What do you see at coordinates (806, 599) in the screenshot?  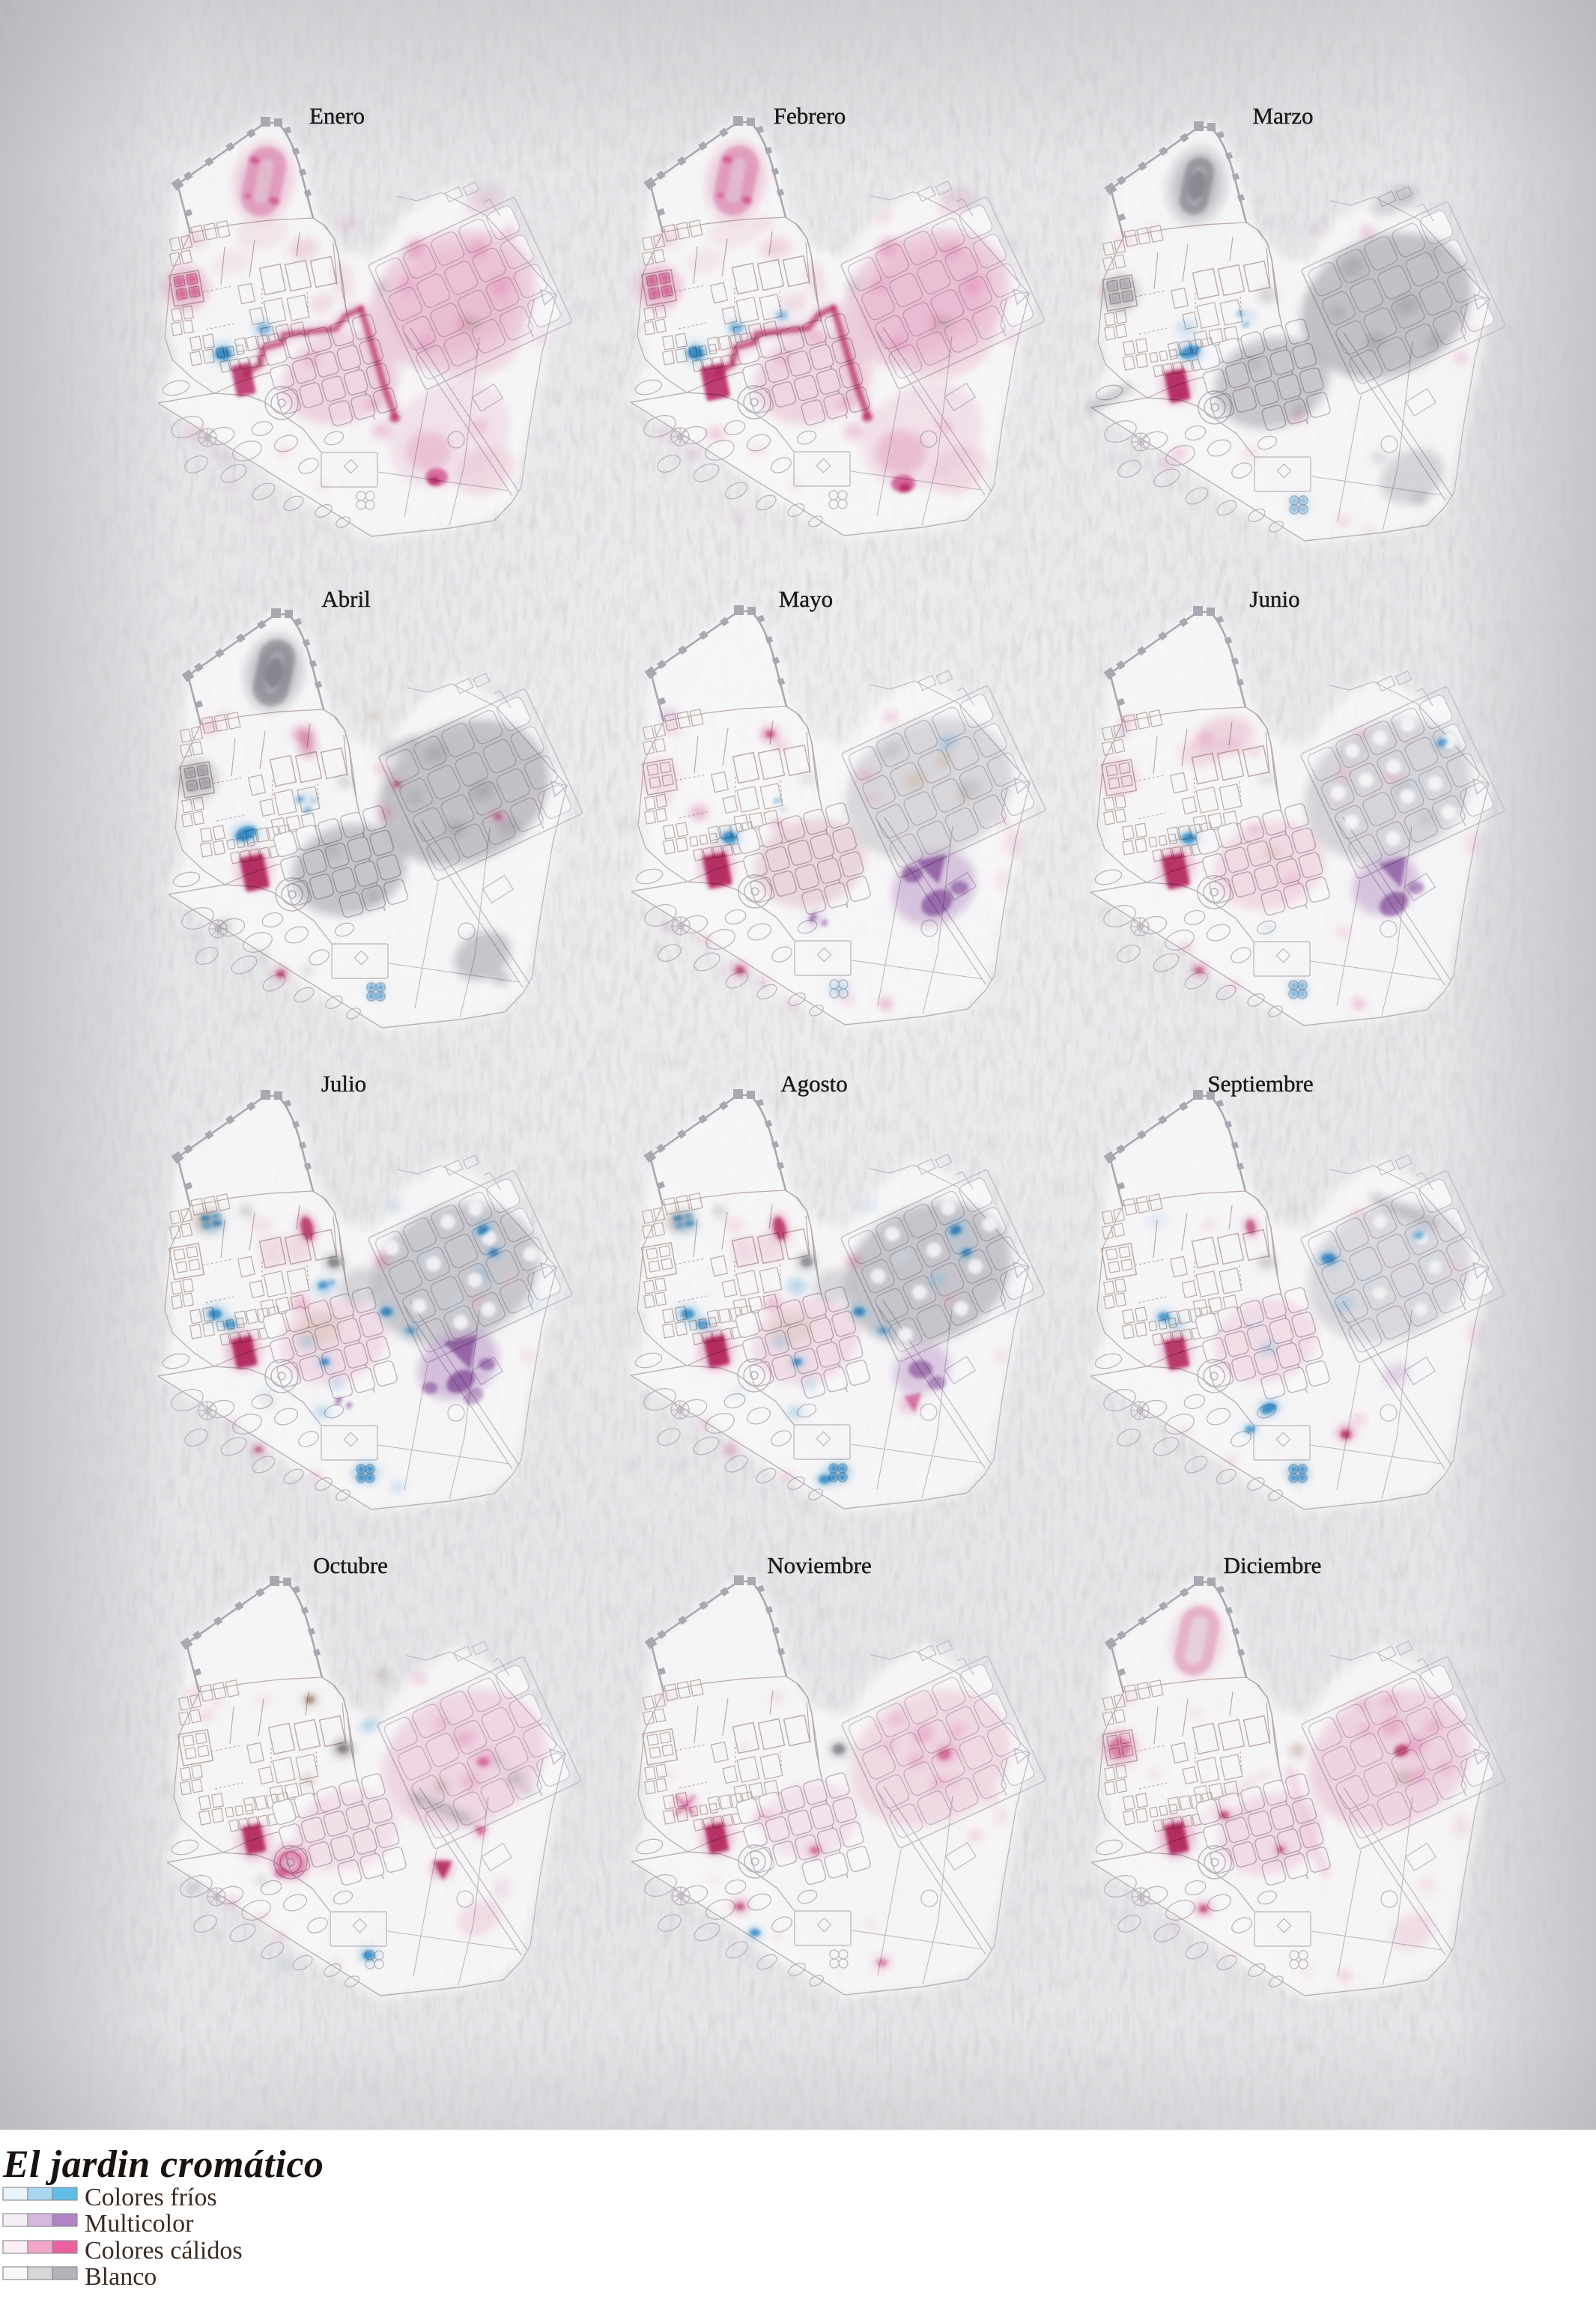 I see `svg-text: Mayo` at bounding box center [806, 599].